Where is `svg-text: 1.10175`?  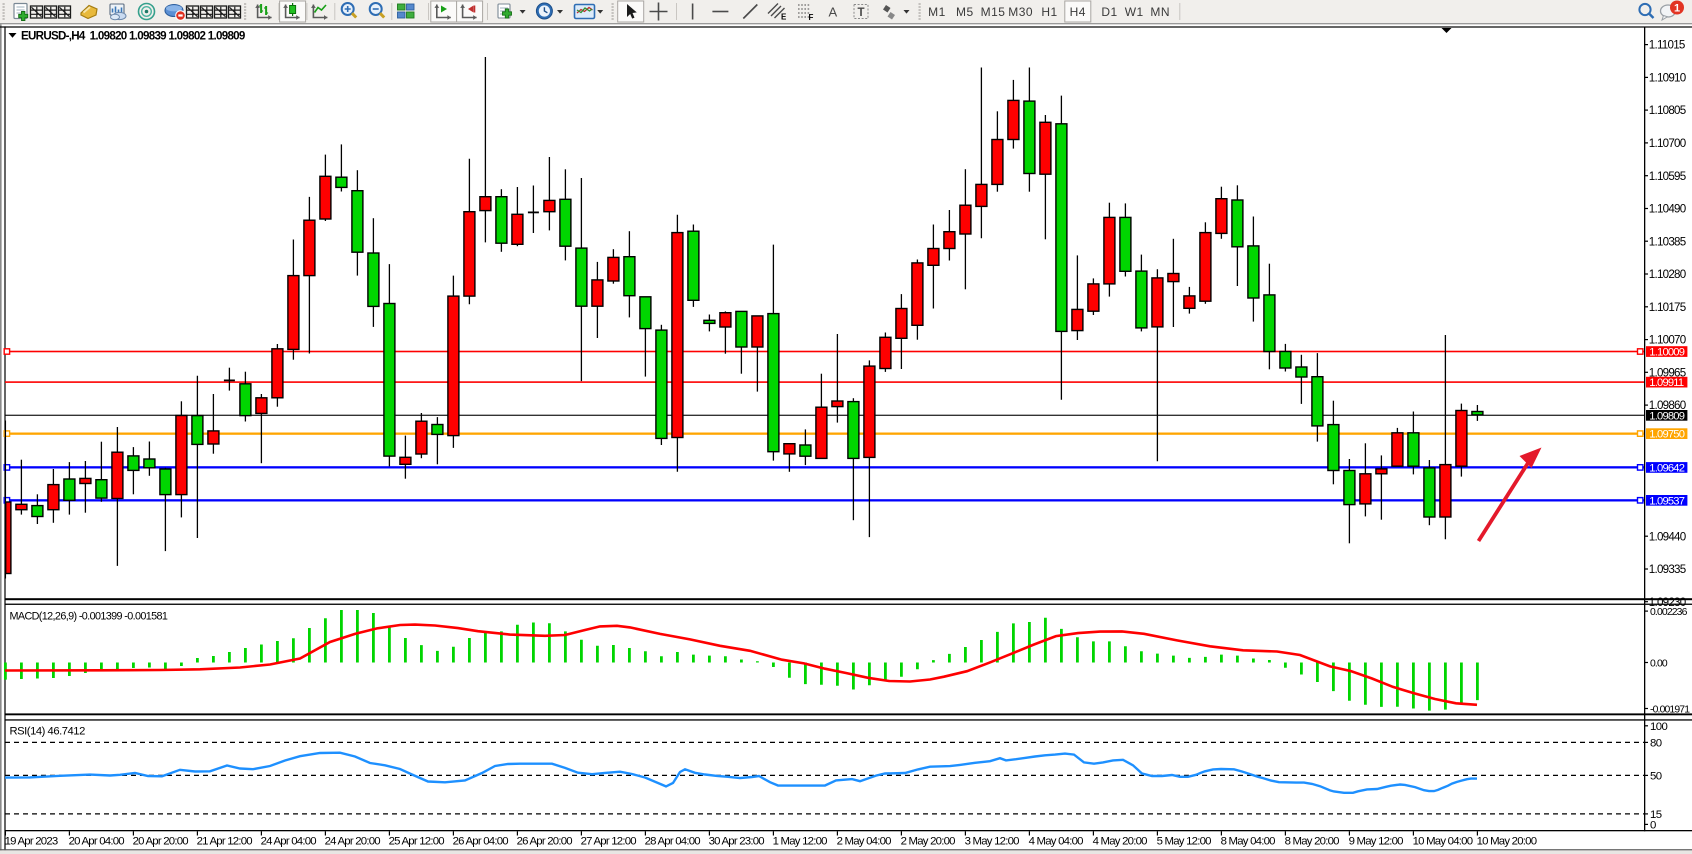
svg-text: 1.10175 is located at coordinates (1667, 307).